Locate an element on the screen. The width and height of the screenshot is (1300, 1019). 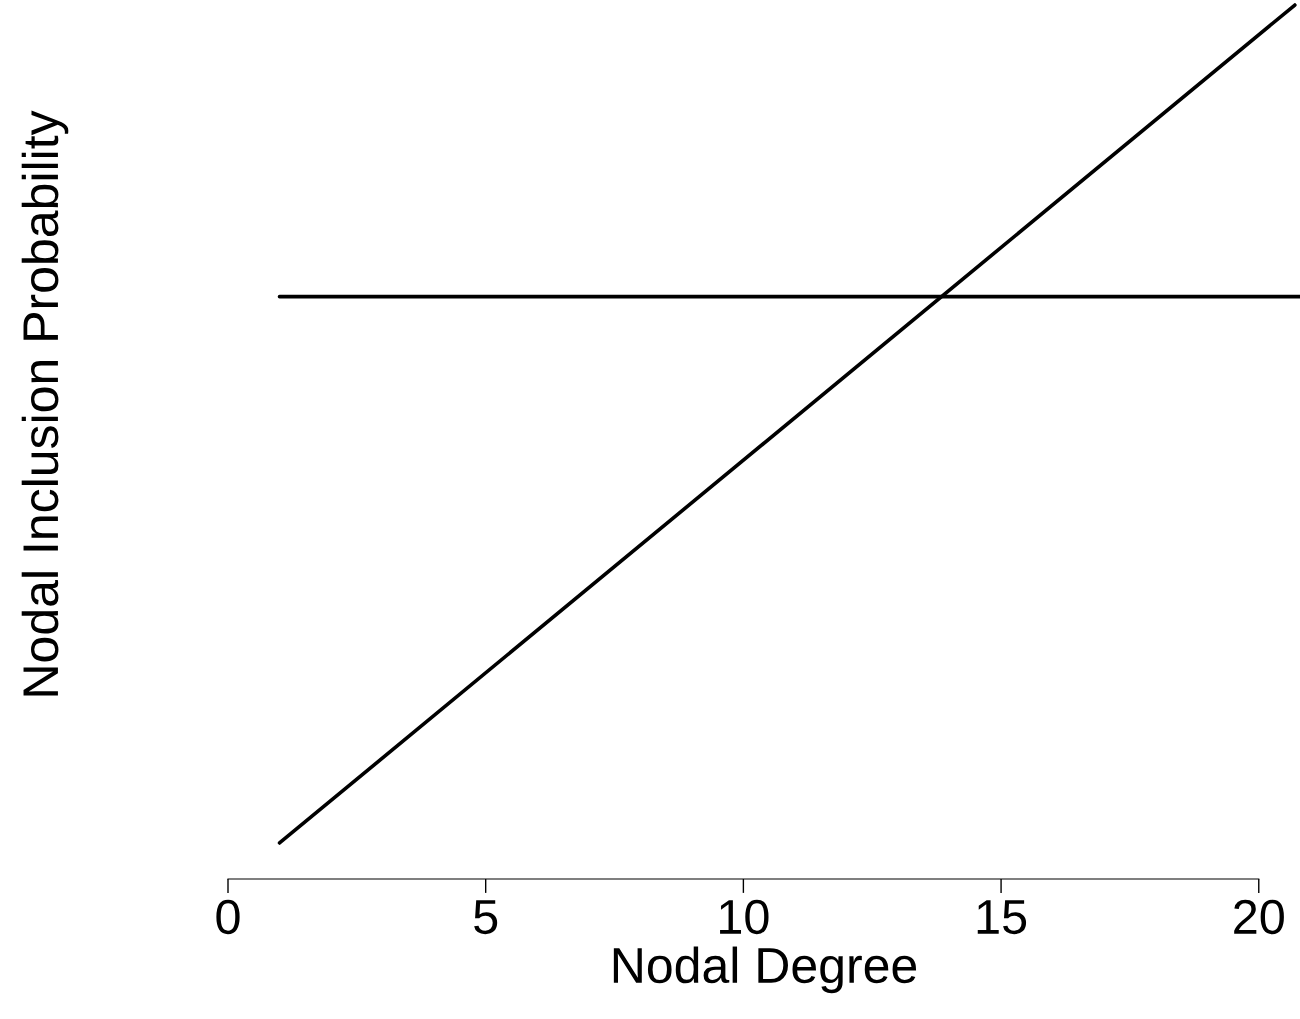
x-tick-label: 5 is located at coordinates (486, 917).